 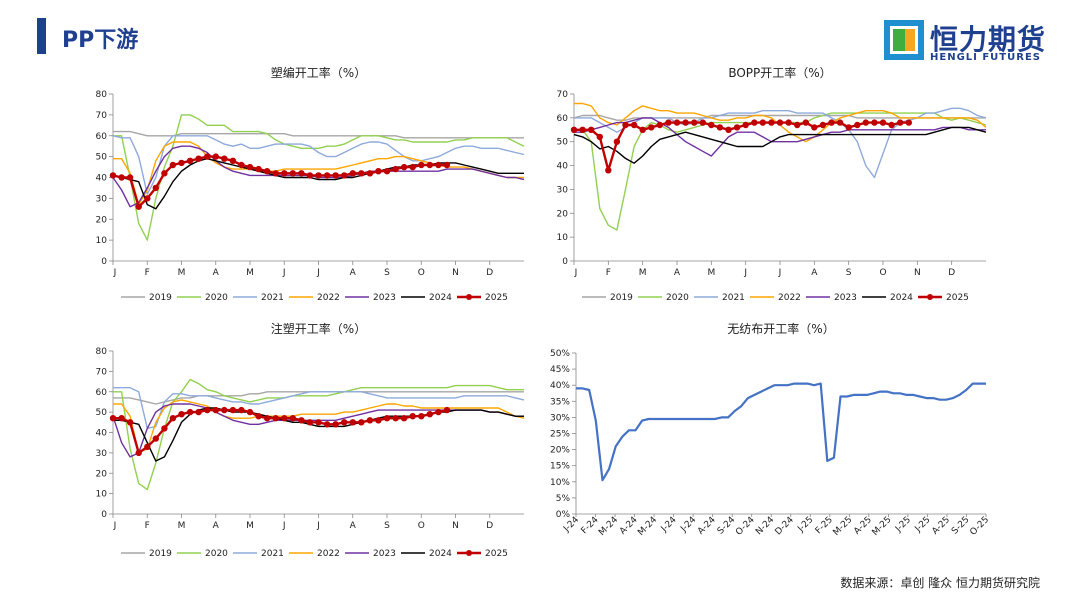 What do you see at coordinates (160, 554) in the screenshot?
I see `legend-label: 2019` at bounding box center [160, 554].